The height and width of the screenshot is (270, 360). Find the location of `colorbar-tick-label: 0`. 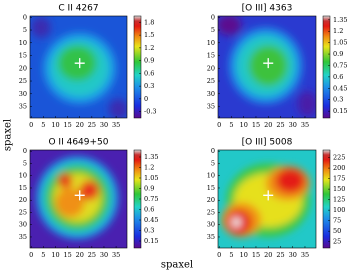

colorbar-tick-label: 0 is located at coordinates (146, 99).